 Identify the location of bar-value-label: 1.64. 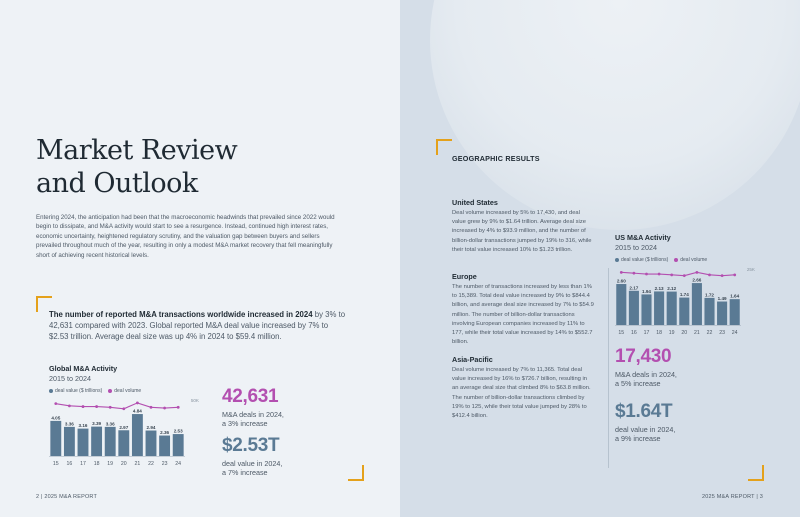
(734, 296).